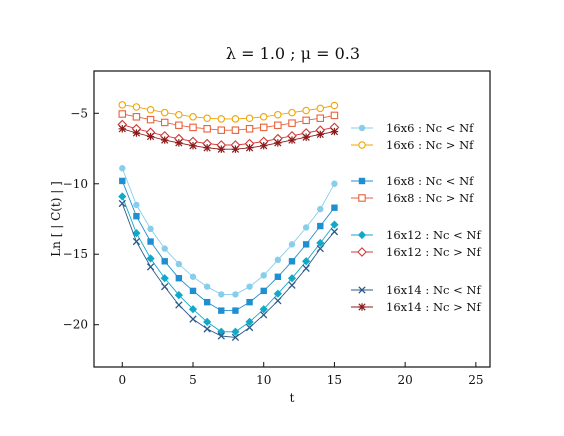  Describe the element at coordinates (433, 290) in the screenshot. I see `legend-label: 16x14 : Nc < Nf` at that location.